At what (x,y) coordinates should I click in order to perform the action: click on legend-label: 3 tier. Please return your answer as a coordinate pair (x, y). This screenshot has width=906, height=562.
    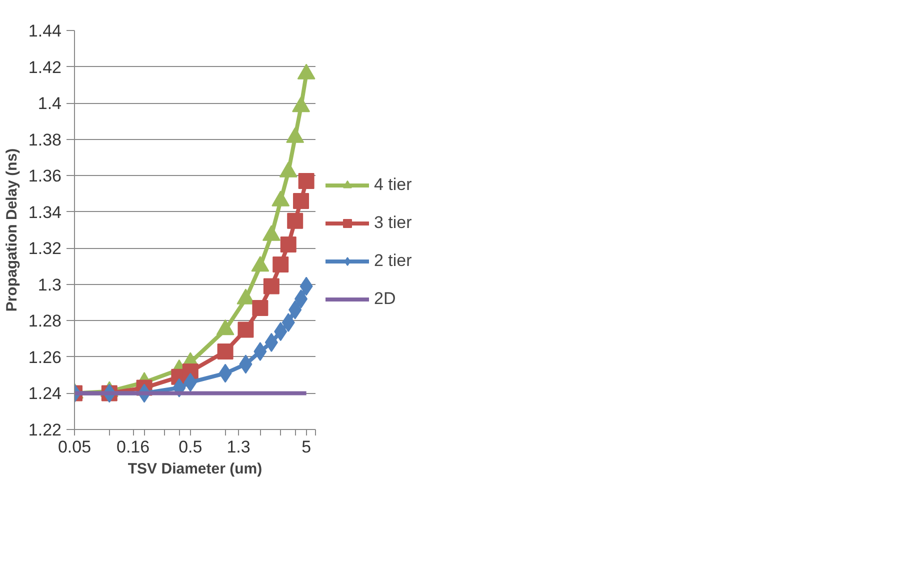
    Looking at the image, I should click on (393, 223).